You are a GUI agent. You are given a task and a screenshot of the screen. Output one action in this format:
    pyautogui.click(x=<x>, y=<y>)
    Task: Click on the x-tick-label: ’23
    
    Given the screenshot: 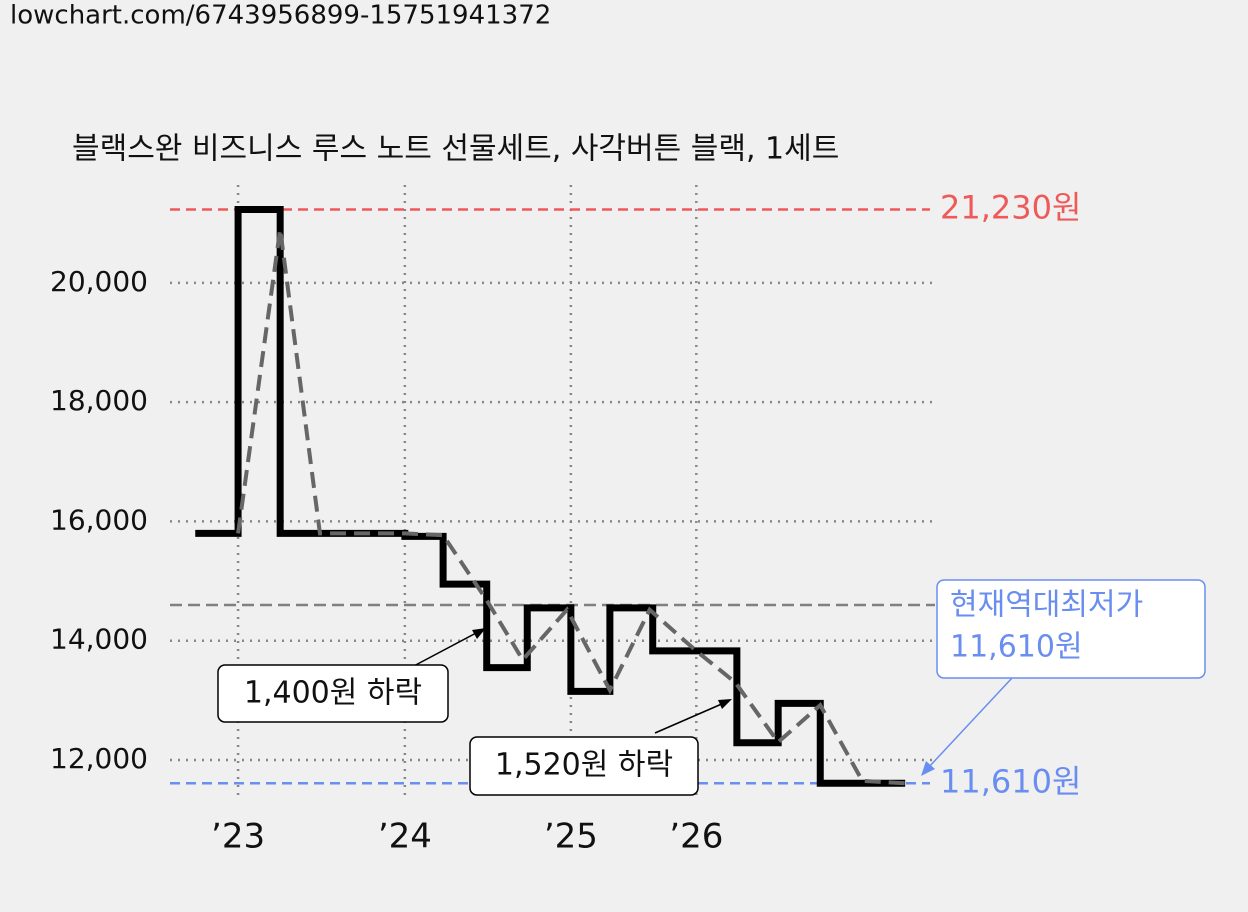 What is the action you would take?
    pyautogui.click(x=238, y=837)
    